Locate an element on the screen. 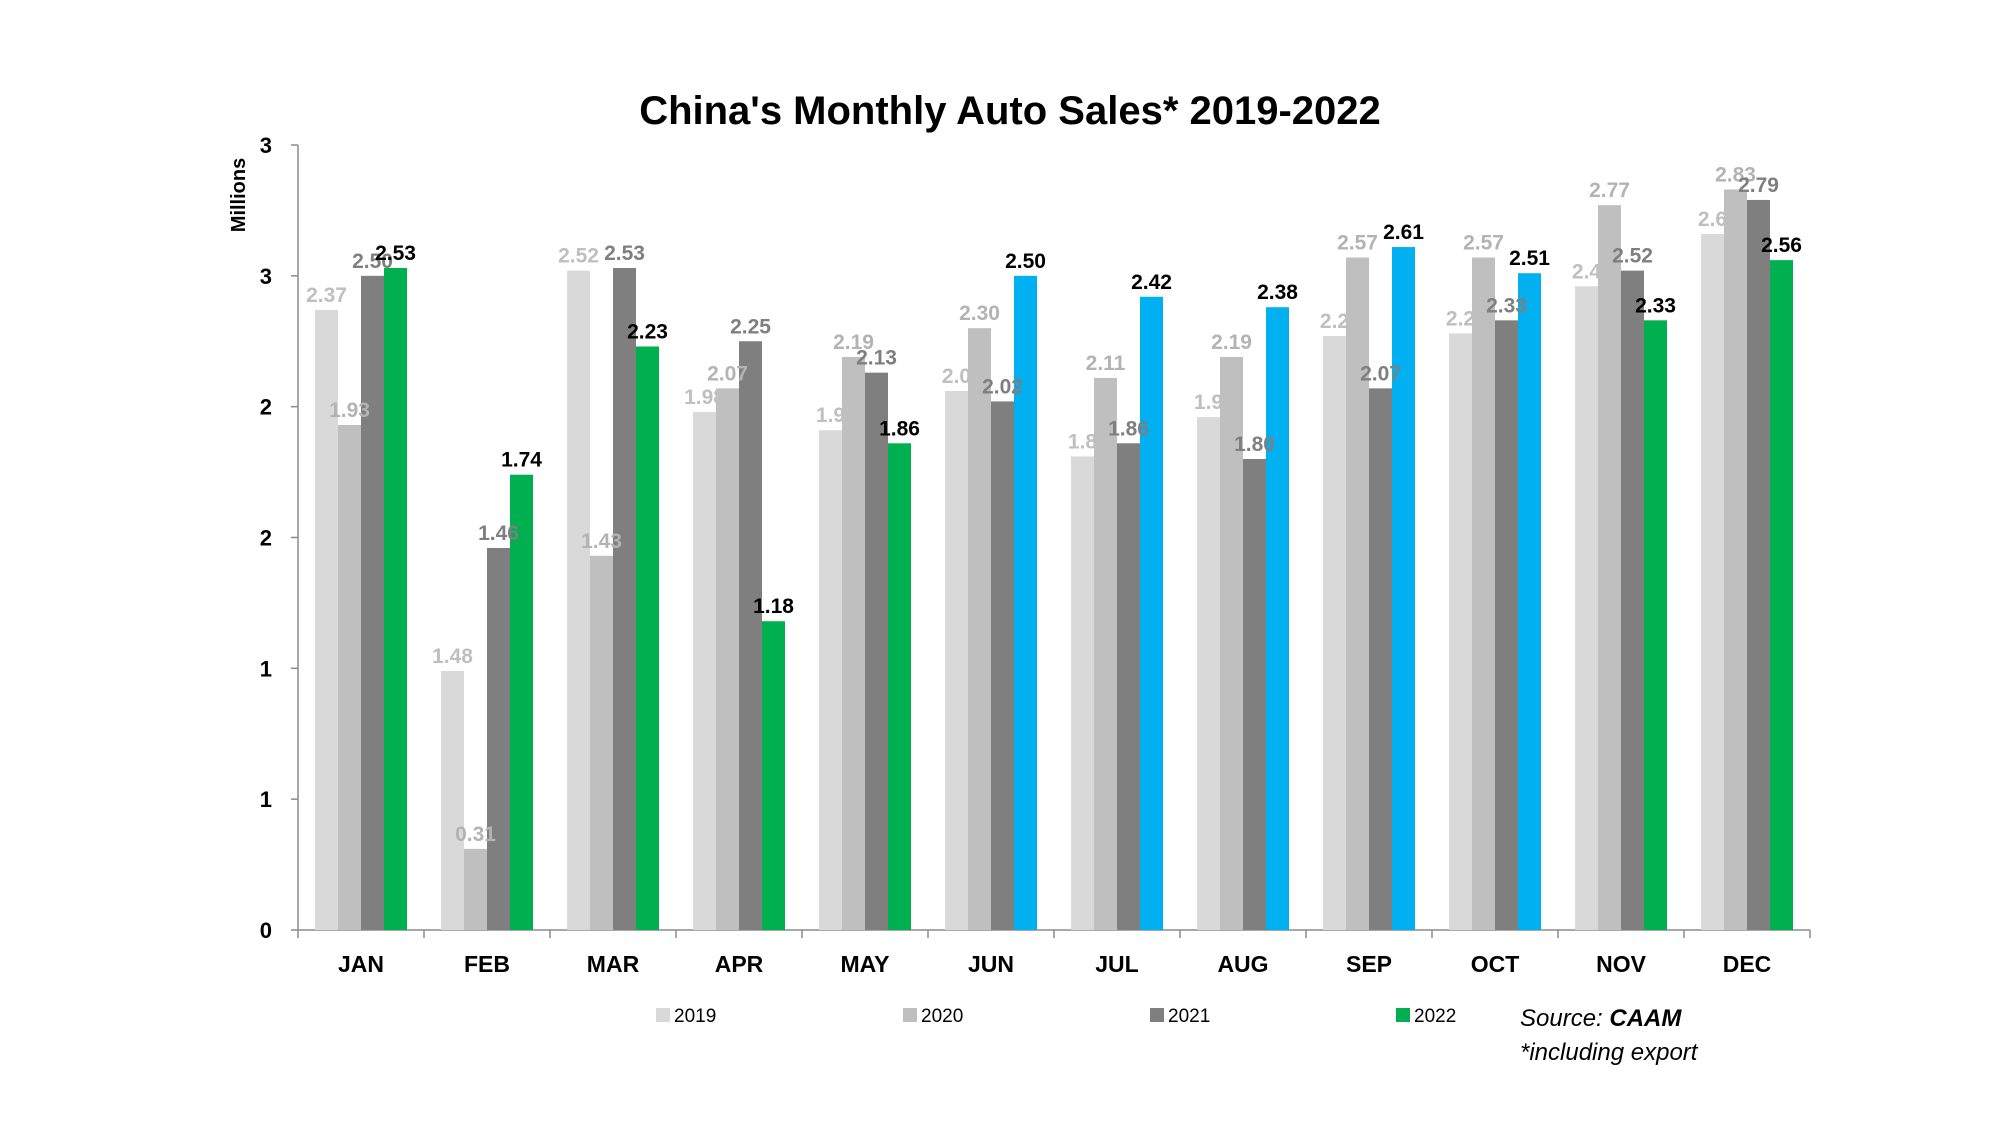  bar-2020-jul is located at coordinates (1105, 654).